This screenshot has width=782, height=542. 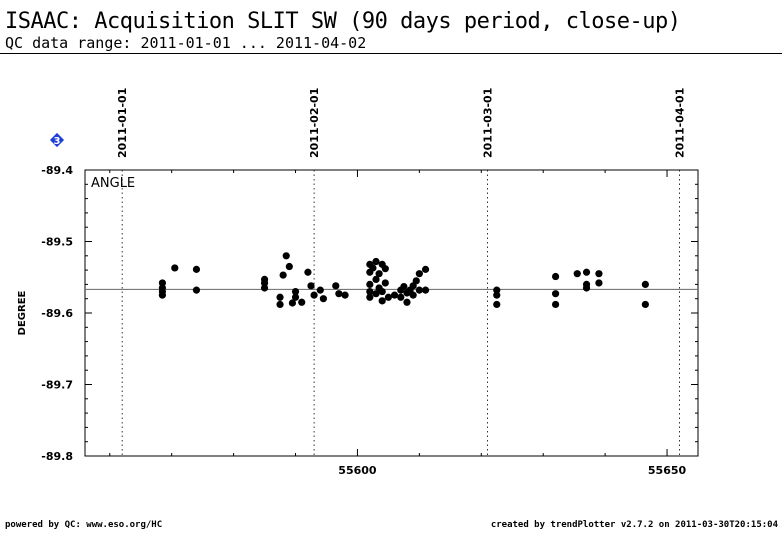 I want to click on footer-powered-by: powered by QC: www.eso.org/HC, so click(x=84, y=525).